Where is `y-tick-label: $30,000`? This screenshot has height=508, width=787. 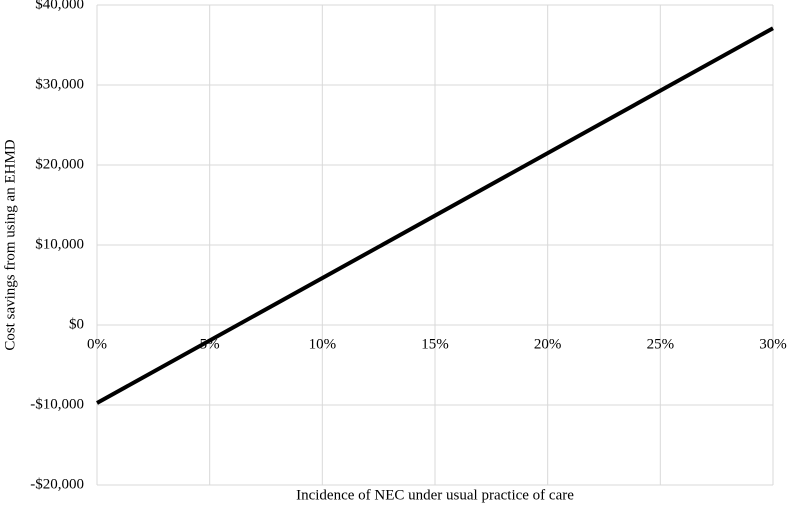 y-tick-label: $30,000 is located at coordinates (59, 84).